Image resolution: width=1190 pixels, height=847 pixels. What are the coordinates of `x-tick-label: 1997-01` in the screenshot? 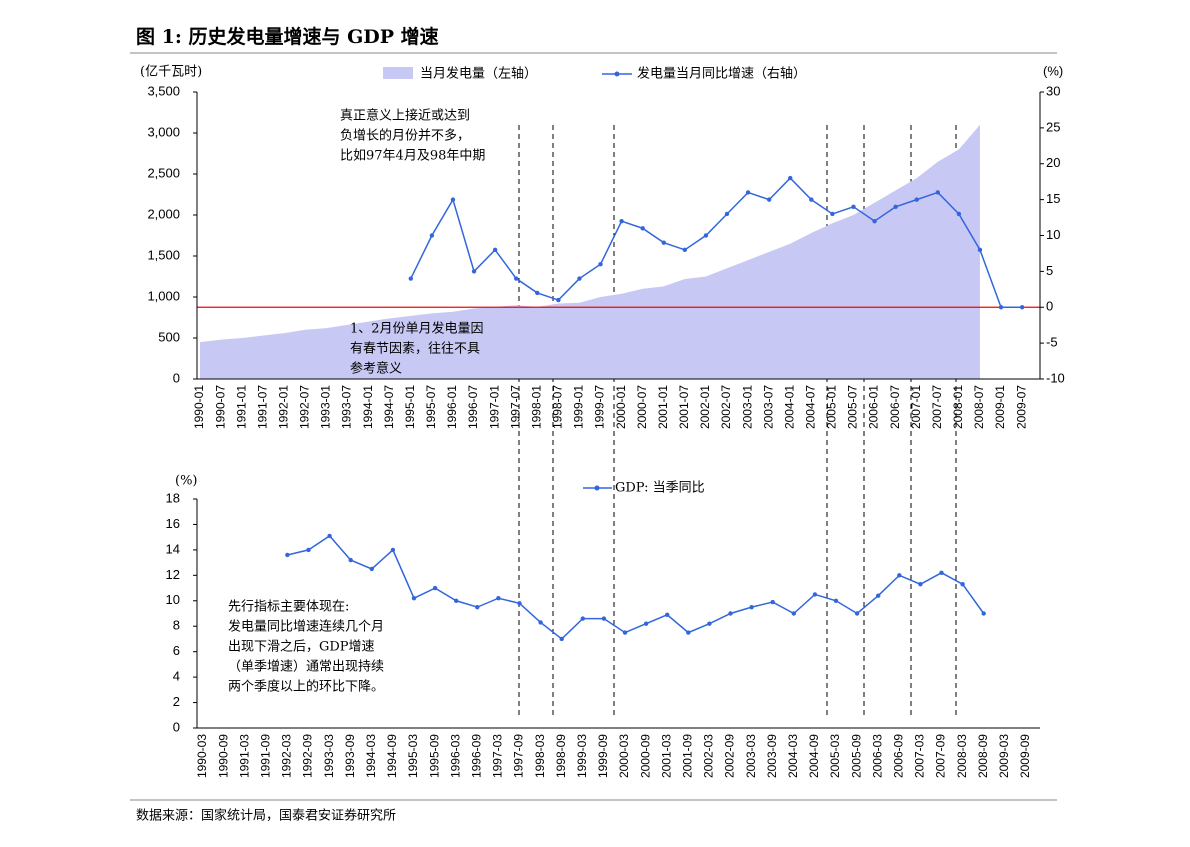 It's located at (494, 407).